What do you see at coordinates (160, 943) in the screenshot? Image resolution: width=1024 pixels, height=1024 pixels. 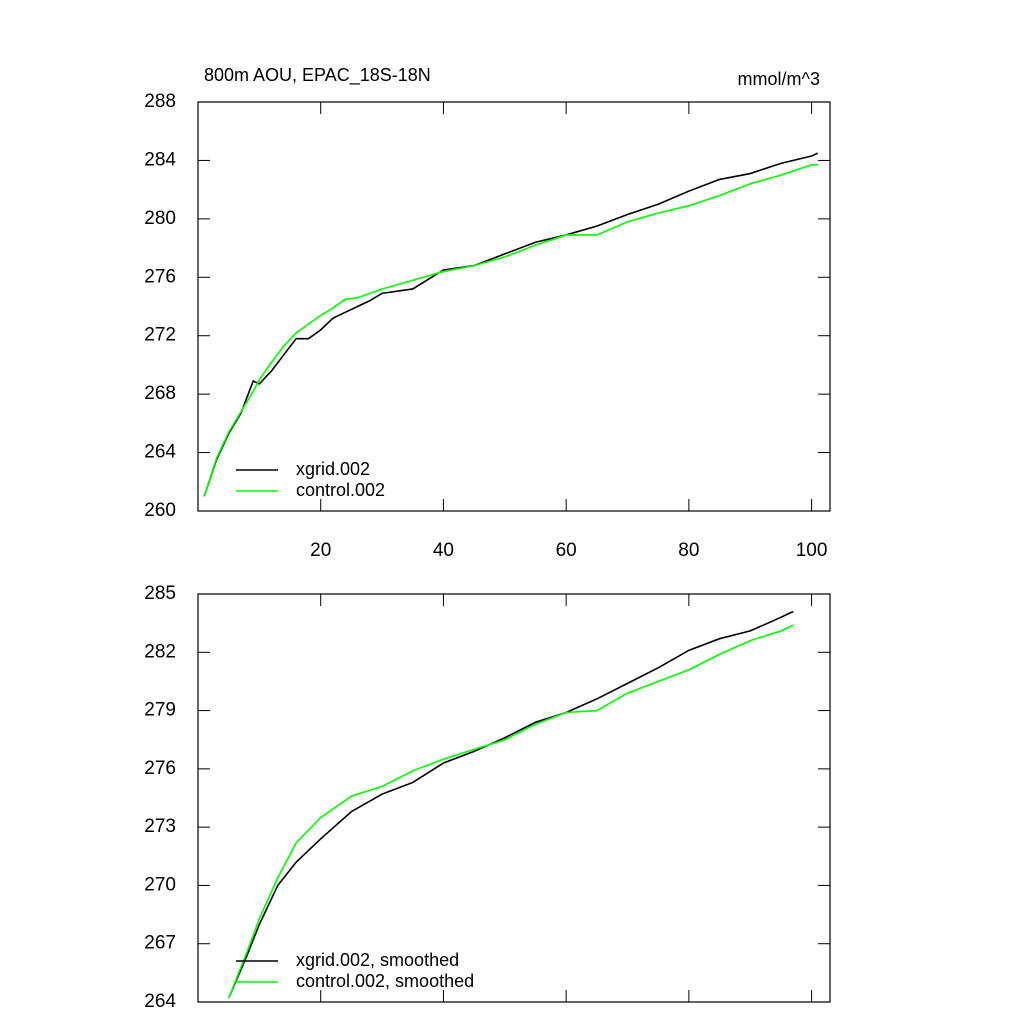 I see `y-tick-label: 267` at bounding box center [160, 943].